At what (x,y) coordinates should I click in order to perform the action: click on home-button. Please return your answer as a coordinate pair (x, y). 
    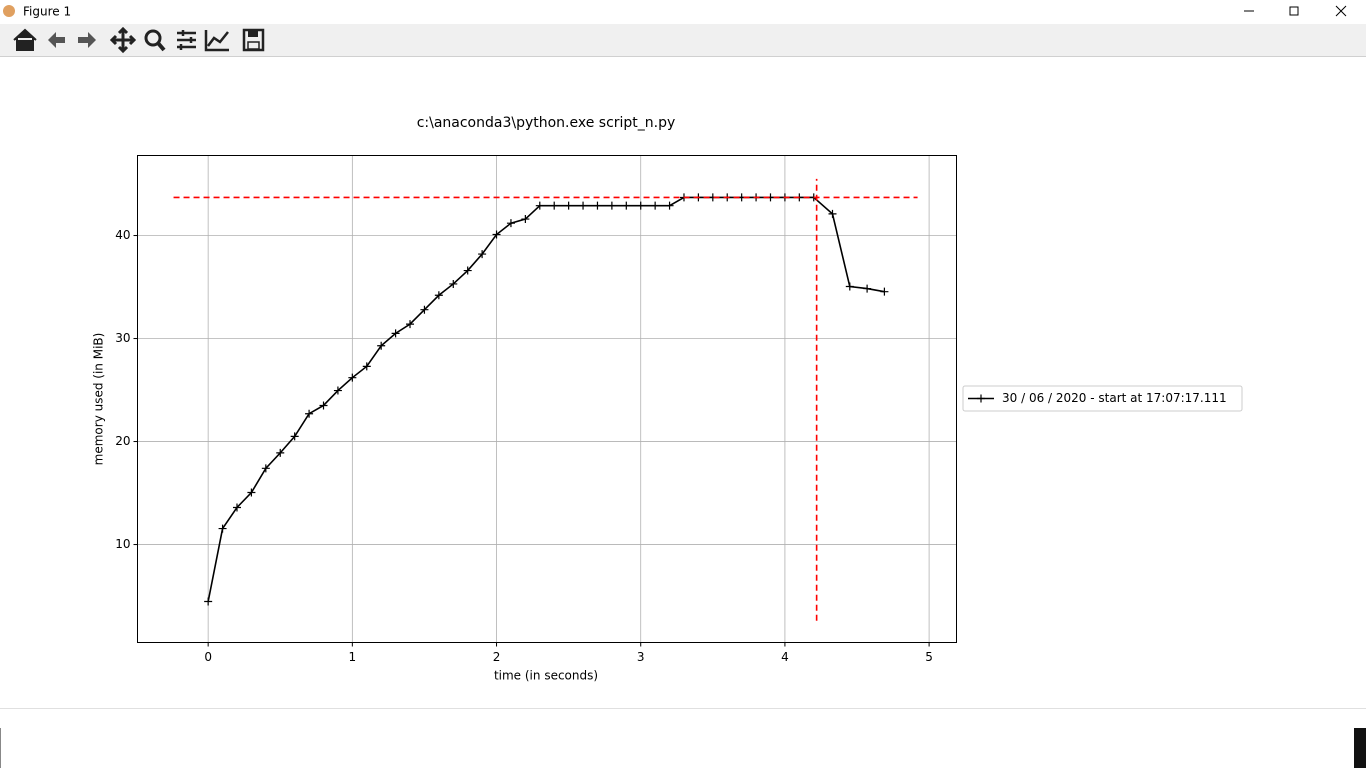
    Looking at the image, I should click on (25, 39).